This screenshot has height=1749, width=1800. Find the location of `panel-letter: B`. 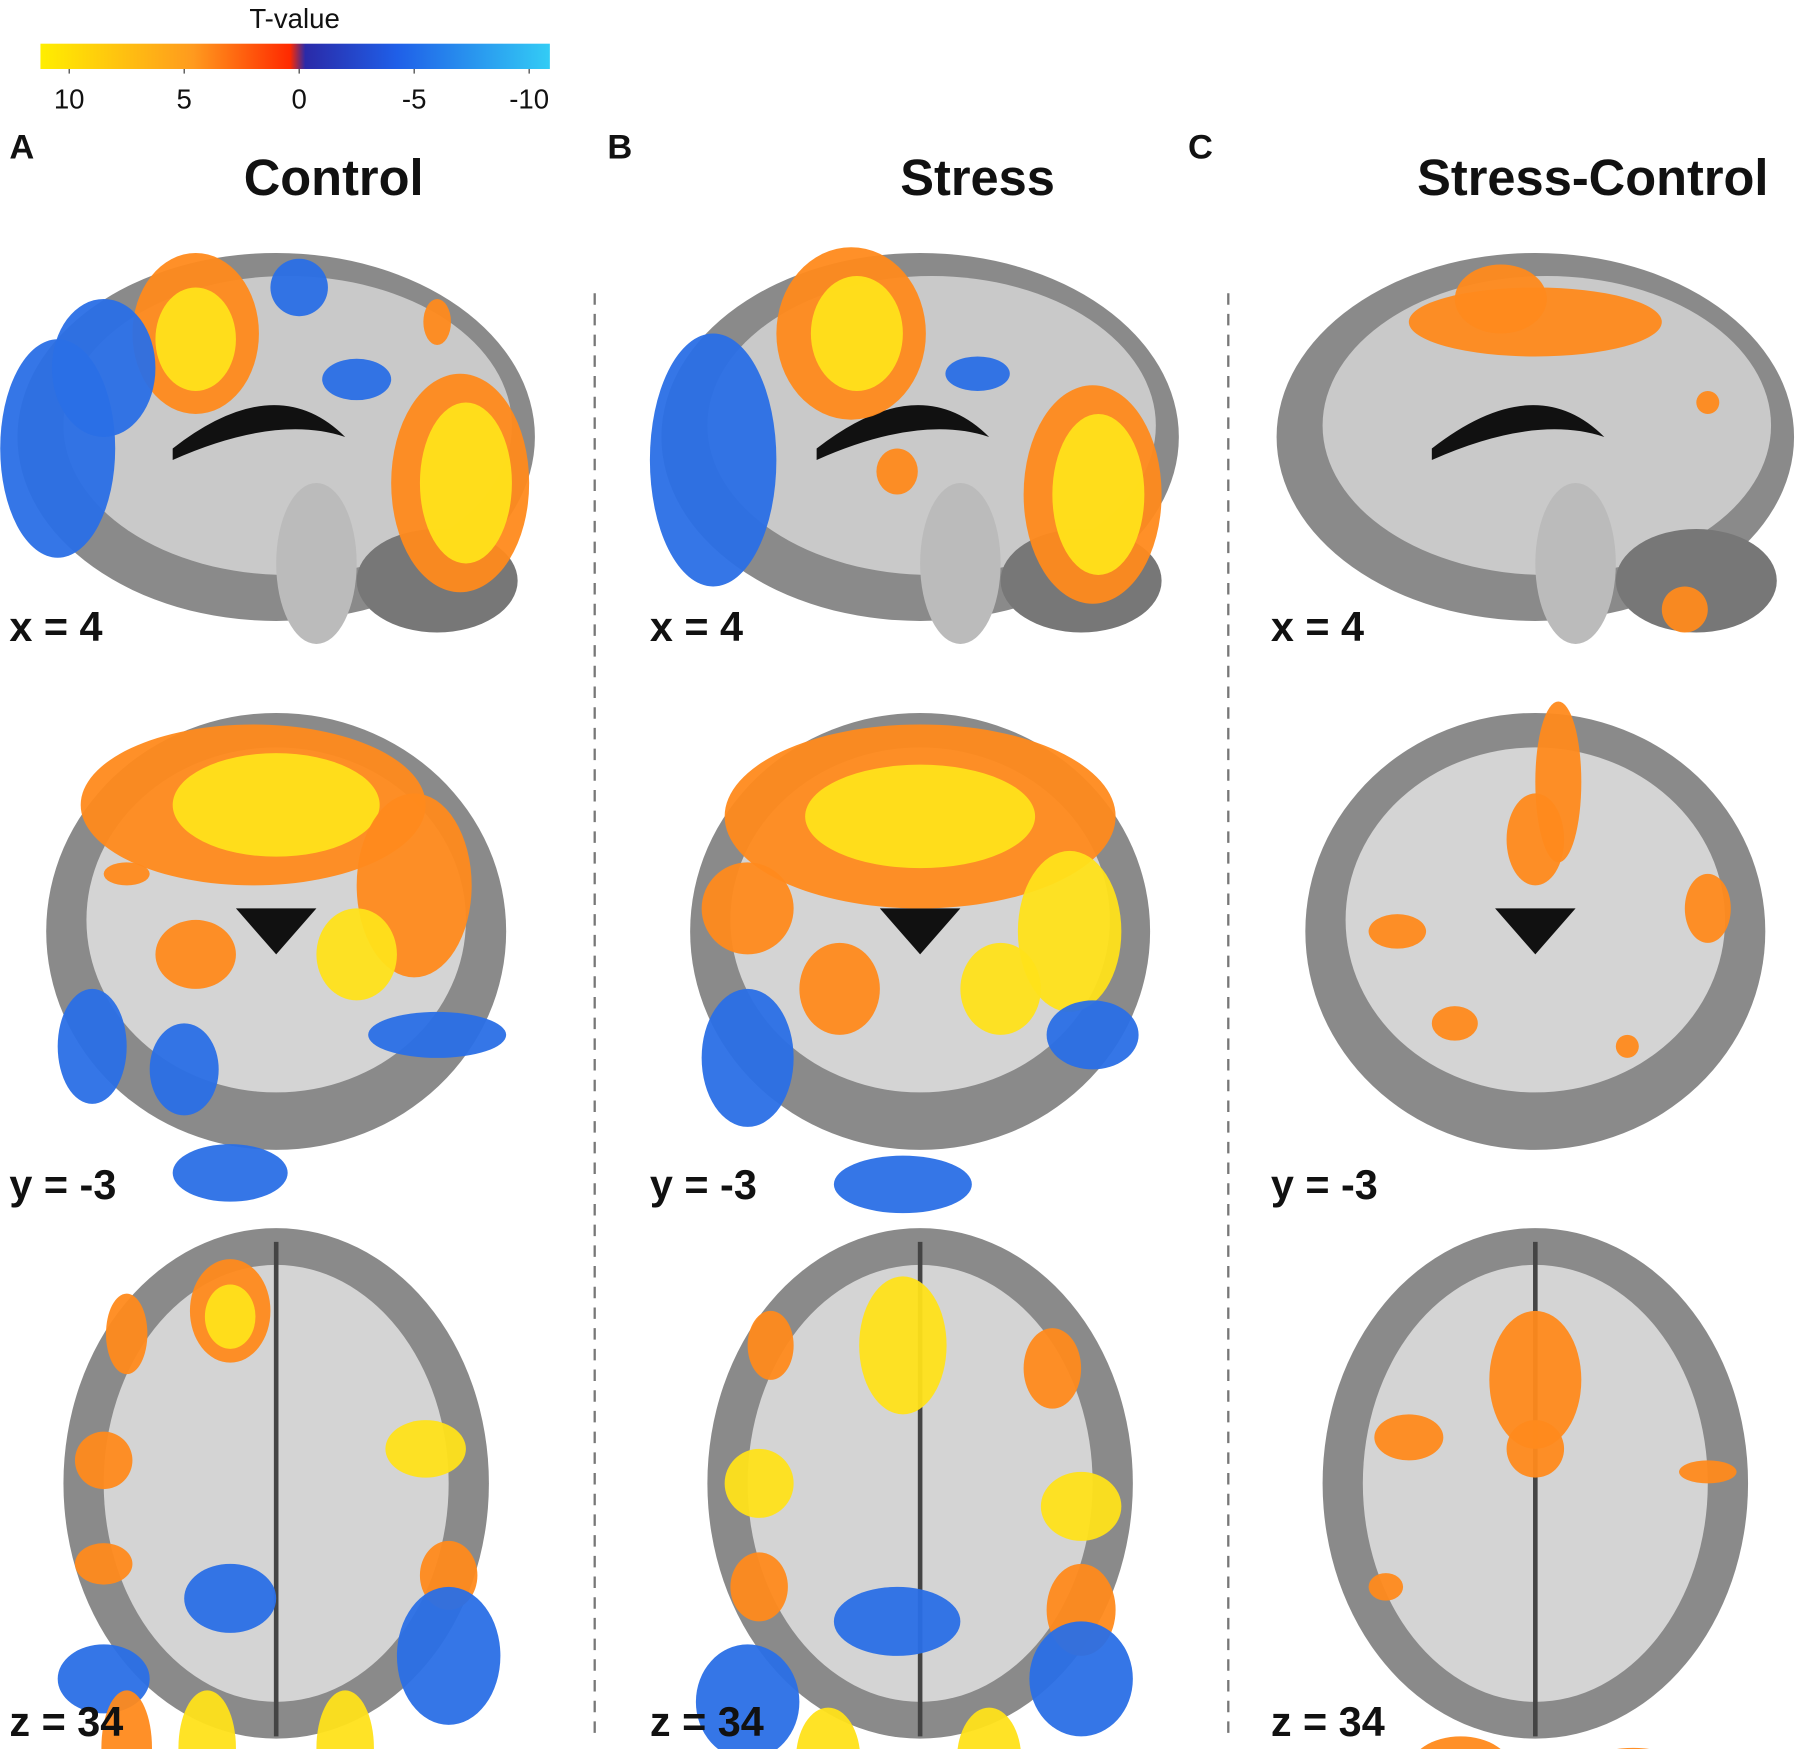

panel-letter: B is located at coordinates (619, 148).